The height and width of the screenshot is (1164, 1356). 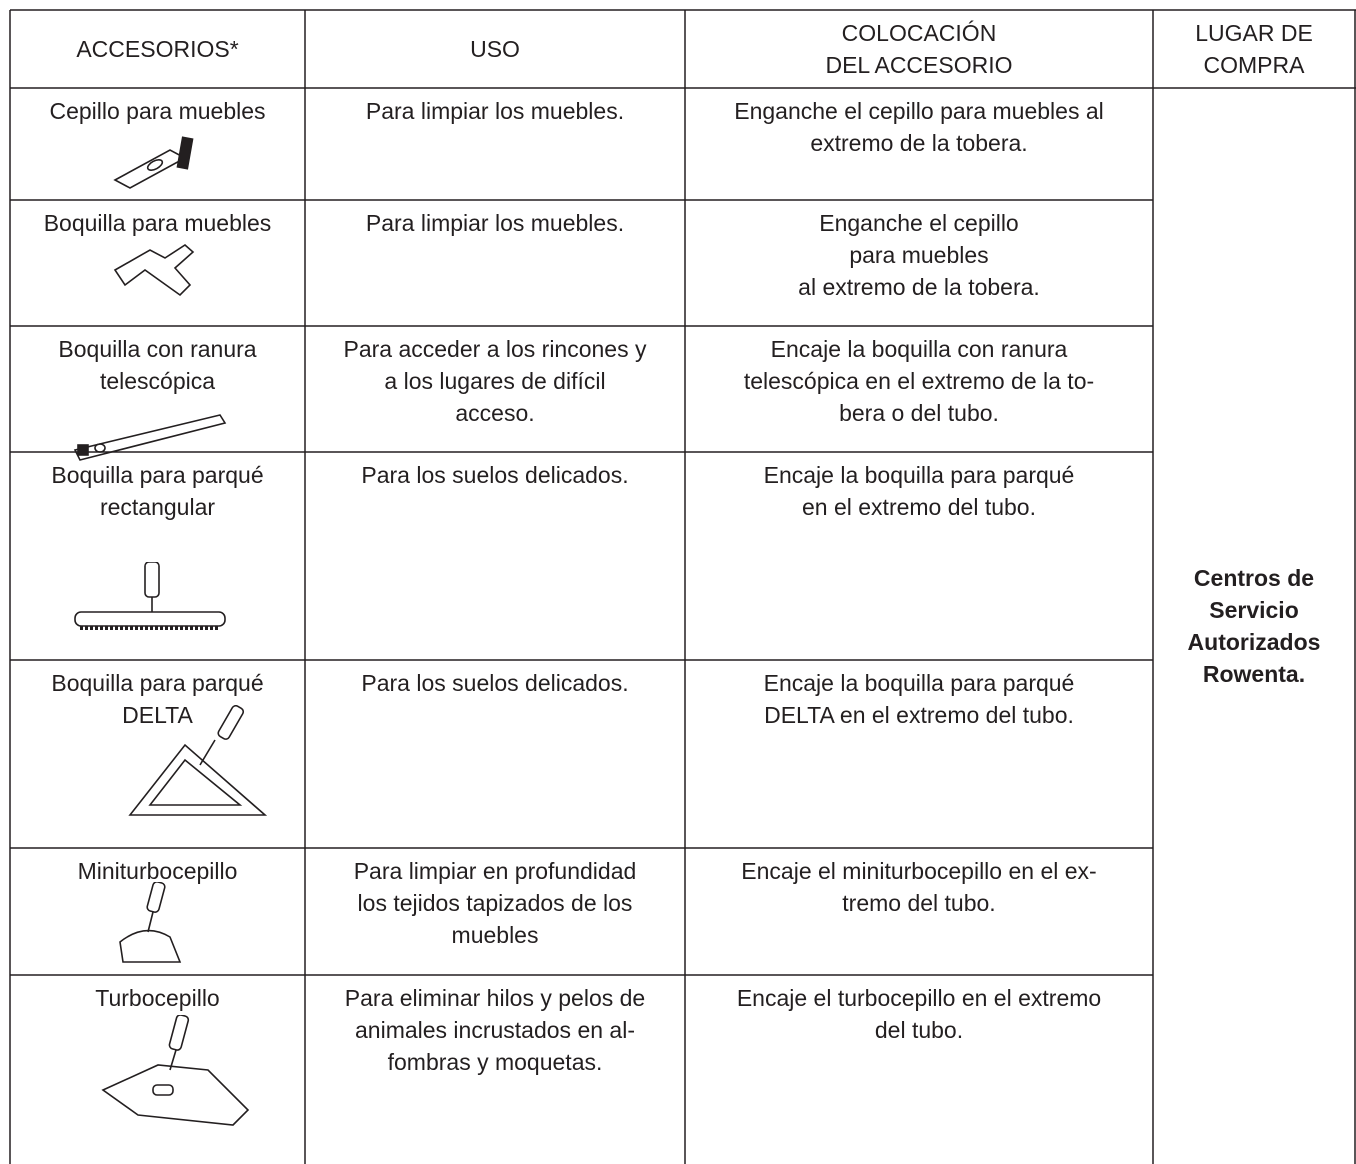 I want to click on text-line: Autorizados, so click(x=1254, y=642).